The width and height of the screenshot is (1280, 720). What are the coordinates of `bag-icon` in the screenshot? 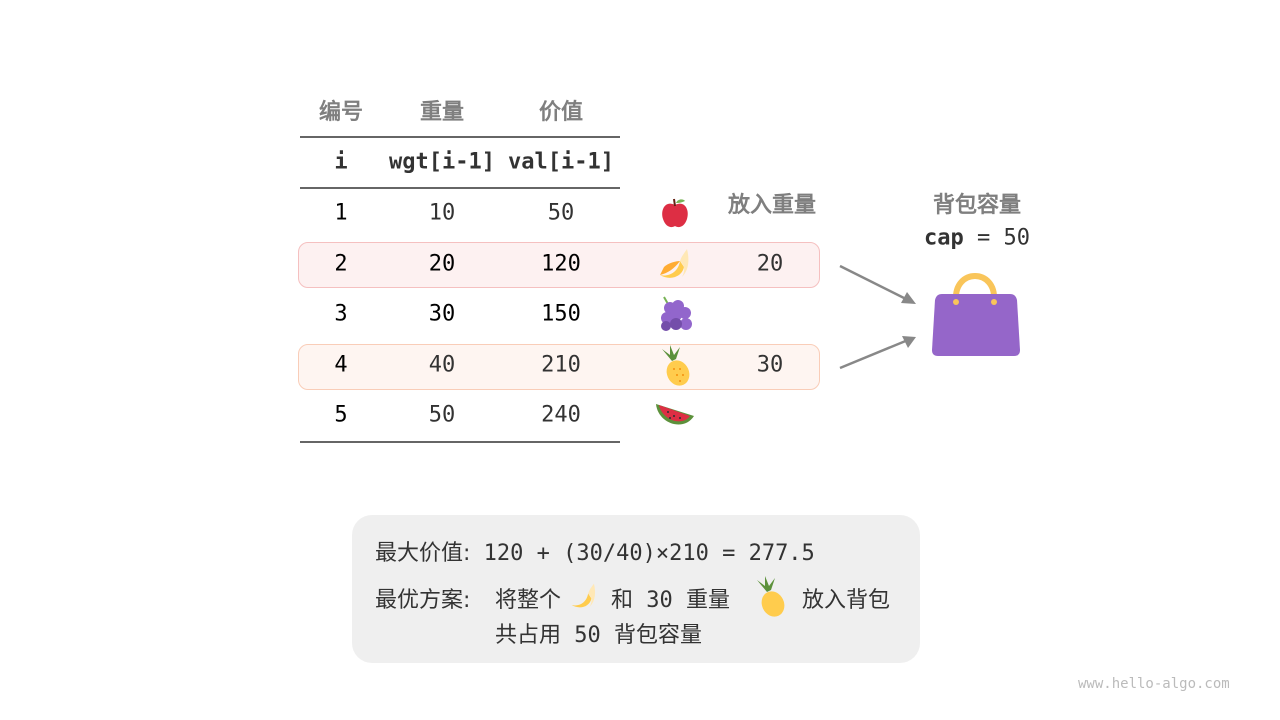 It's located at (976, 314).